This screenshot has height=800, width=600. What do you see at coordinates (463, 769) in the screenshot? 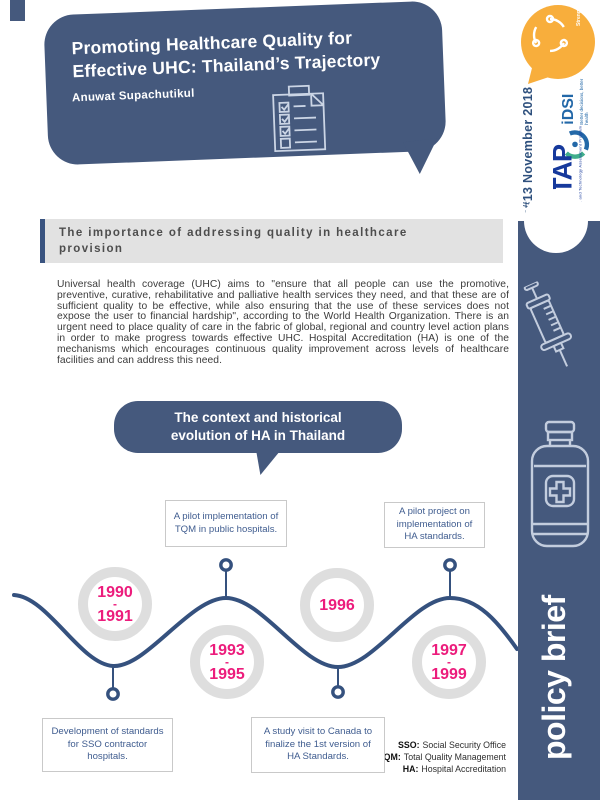
I see `abbr-definition: Hospital Accreditation` at bounding box center [463, 769].